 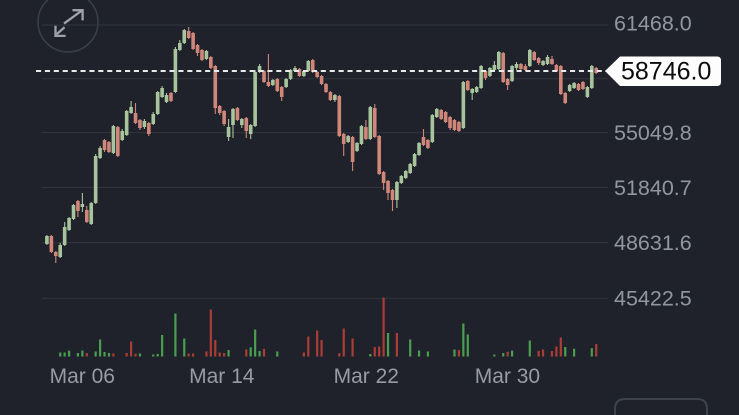 I want to click on svg-text: Mar 30, so click(x=507, y=376).